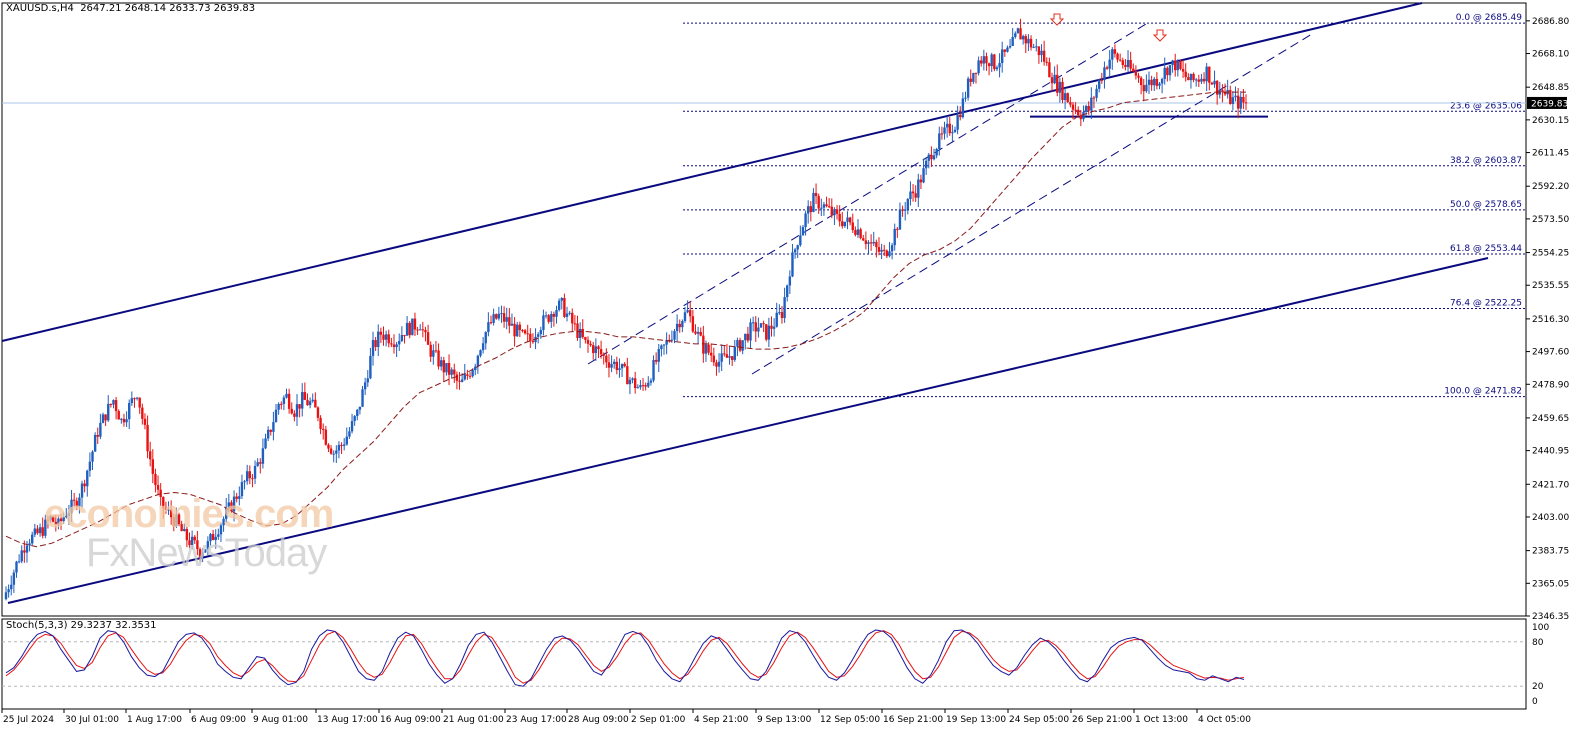 Image resolution: width=1596 pixels, height=743 pixels. I want to click on fib-level-label: 76.4 @ 2522.25, so click(1486, 303).